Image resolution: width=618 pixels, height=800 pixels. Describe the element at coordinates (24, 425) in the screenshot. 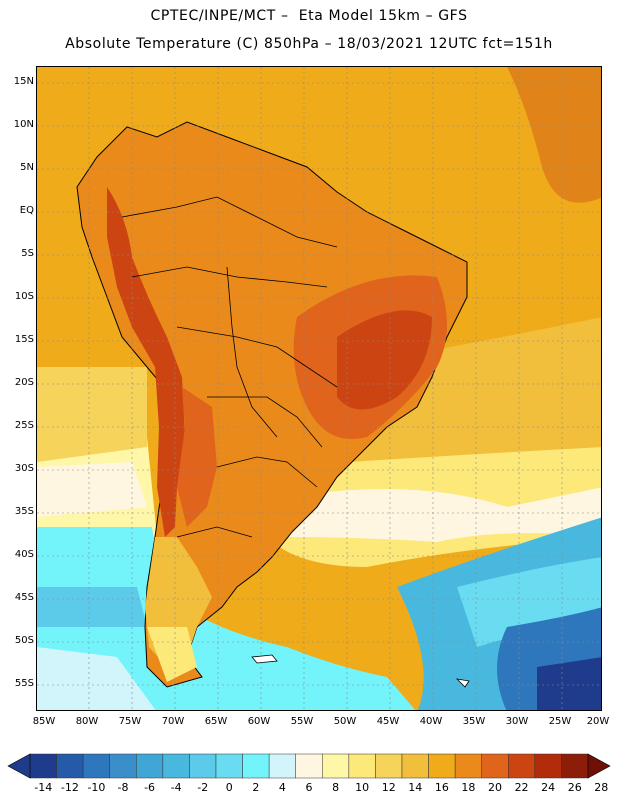

I see `lat-label: 25S` at that location.